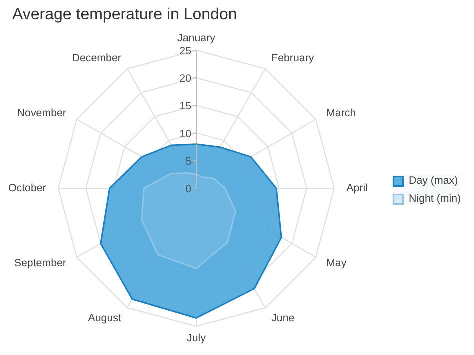 Image resolution: width=474 pixels, height=355 pixels. What do you see at coordinates (186, 52) in the screenshot?
I see `y-tick-label: 25` at bounding box center [186, 52].